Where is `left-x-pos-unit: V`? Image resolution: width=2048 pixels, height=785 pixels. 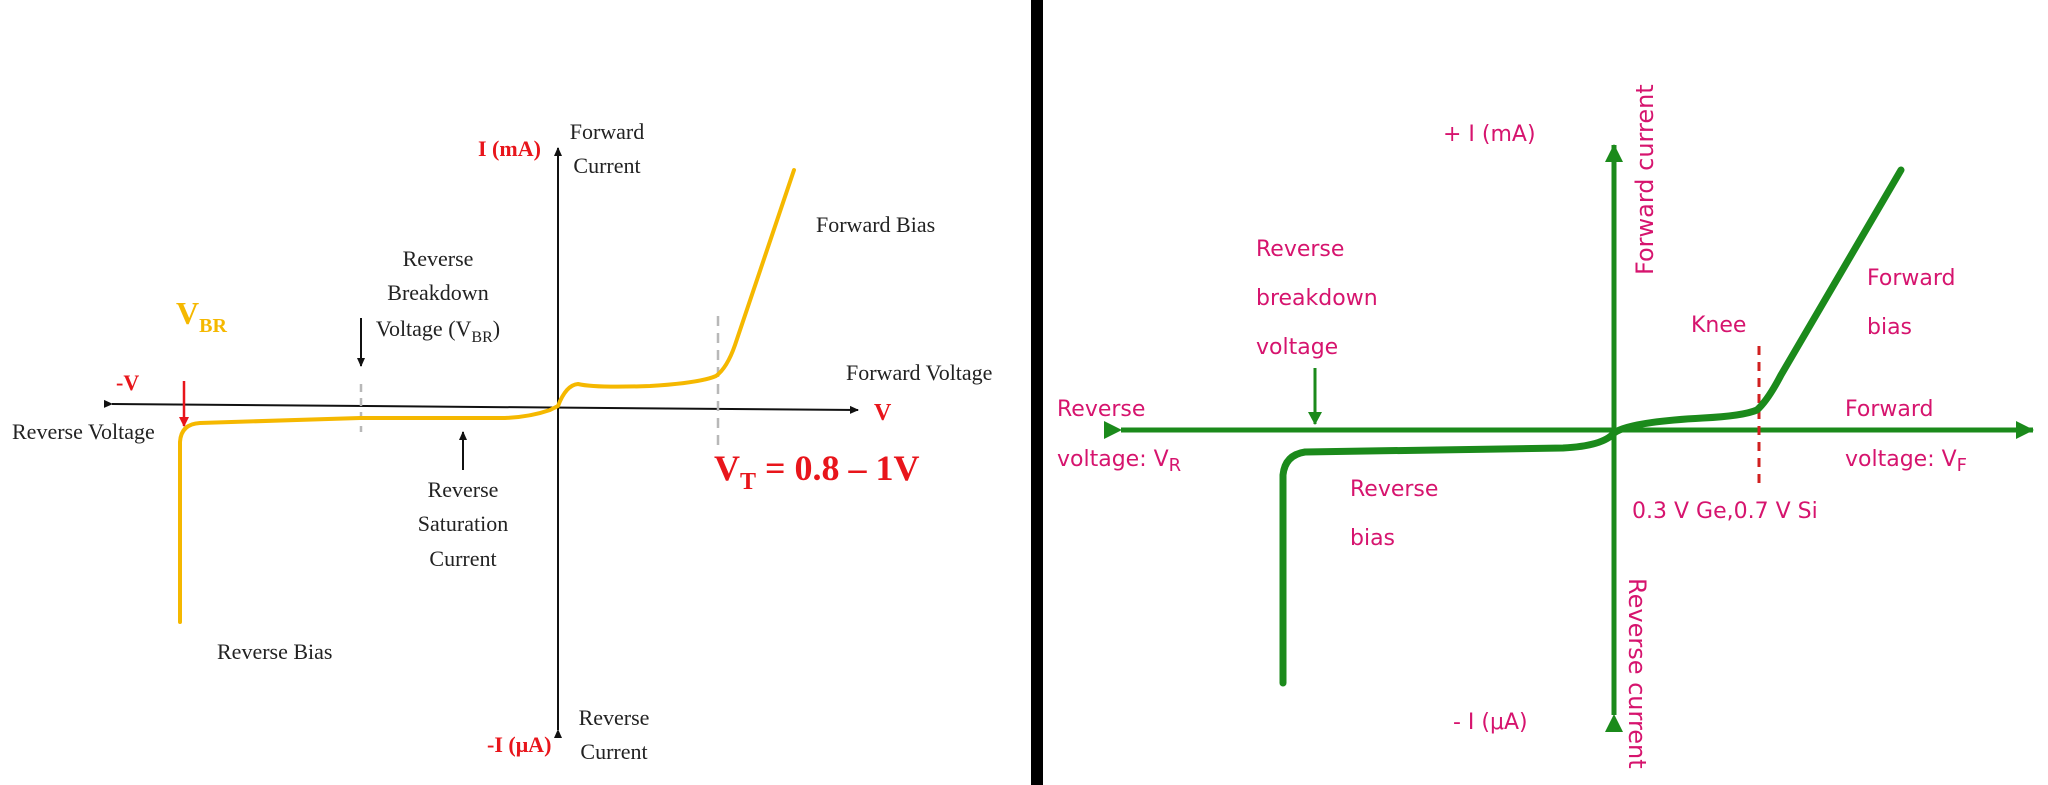
left-x-pos-unit: V is located at coordinates (883, 413).